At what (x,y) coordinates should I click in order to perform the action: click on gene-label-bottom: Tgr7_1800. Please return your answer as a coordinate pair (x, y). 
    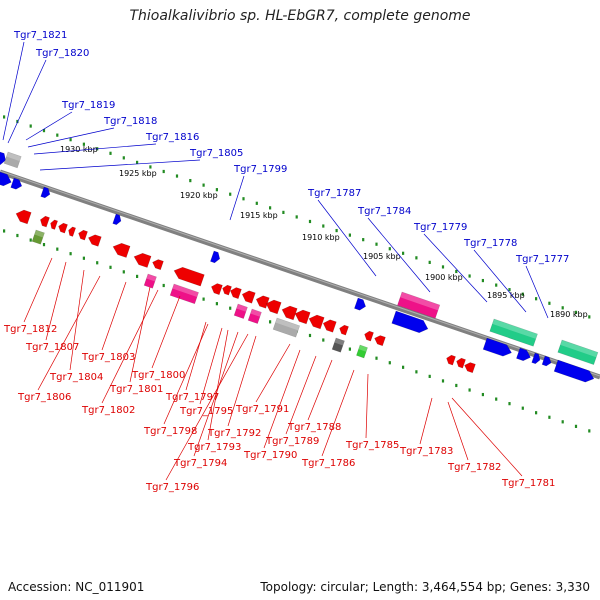
    Looking at the image, I should click on (158, 375).